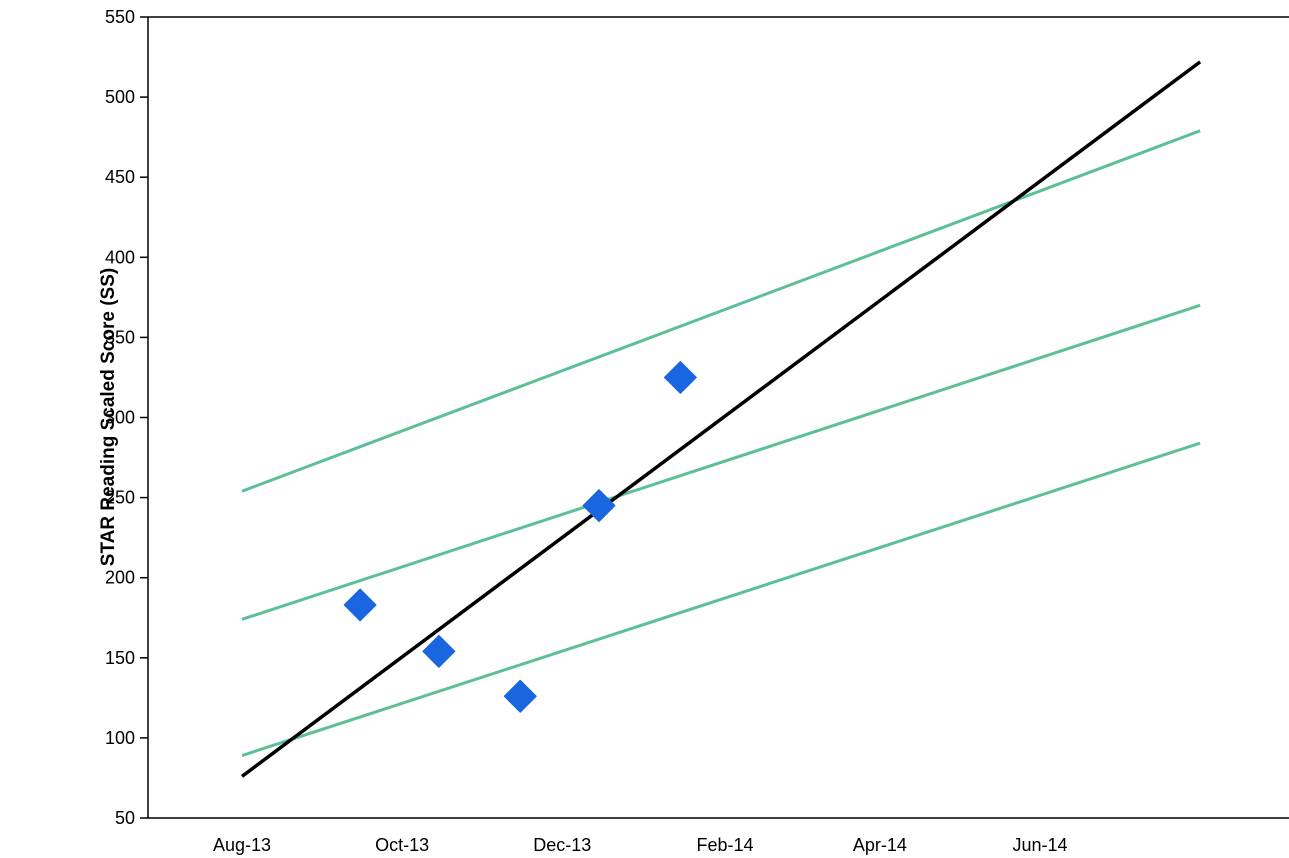  What do you see at coordinates (120, 257) in the screenshot?
I see `y-tick-label: 400` at bounding box center [120, 257].